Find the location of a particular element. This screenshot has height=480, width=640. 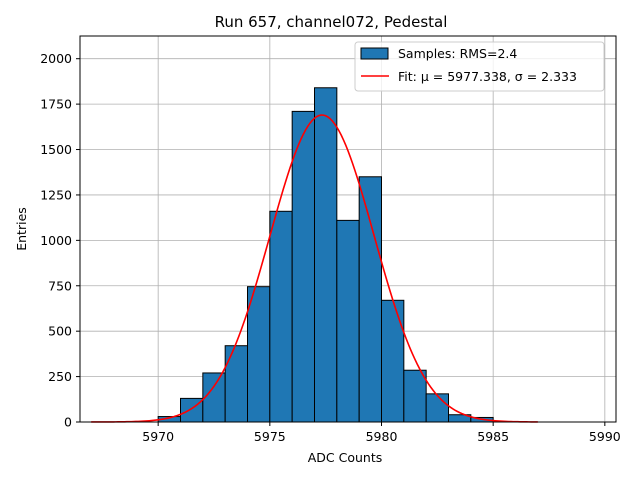

y-tick-label: 500 is located at coordinates (60, 331).